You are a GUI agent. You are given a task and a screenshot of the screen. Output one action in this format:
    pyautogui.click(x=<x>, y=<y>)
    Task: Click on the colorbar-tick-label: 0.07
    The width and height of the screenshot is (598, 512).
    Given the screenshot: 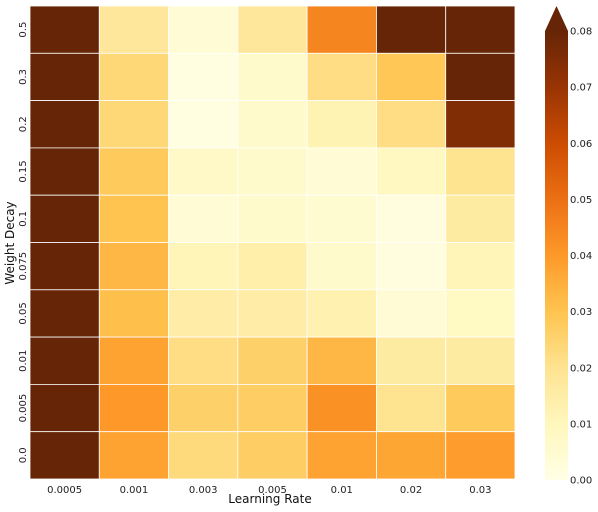 What is the action you would take?
    pyautogui.click(x=581, y=88)
    